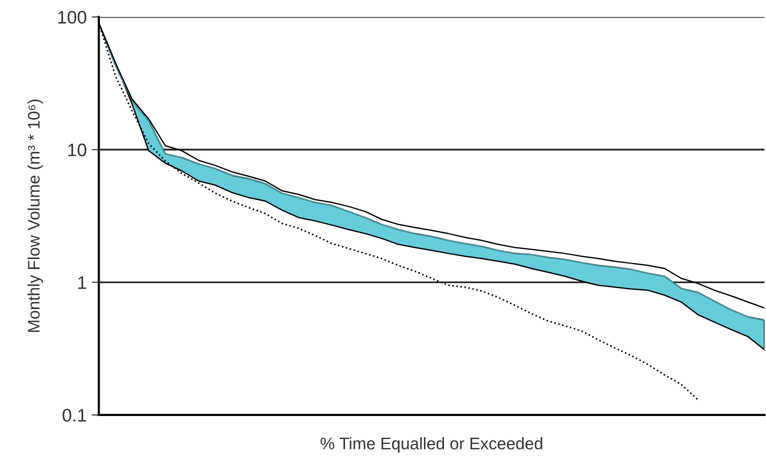 This screenshot has height=471, width=766. I want to click on y-tick-label: 1, so click(82, 282).